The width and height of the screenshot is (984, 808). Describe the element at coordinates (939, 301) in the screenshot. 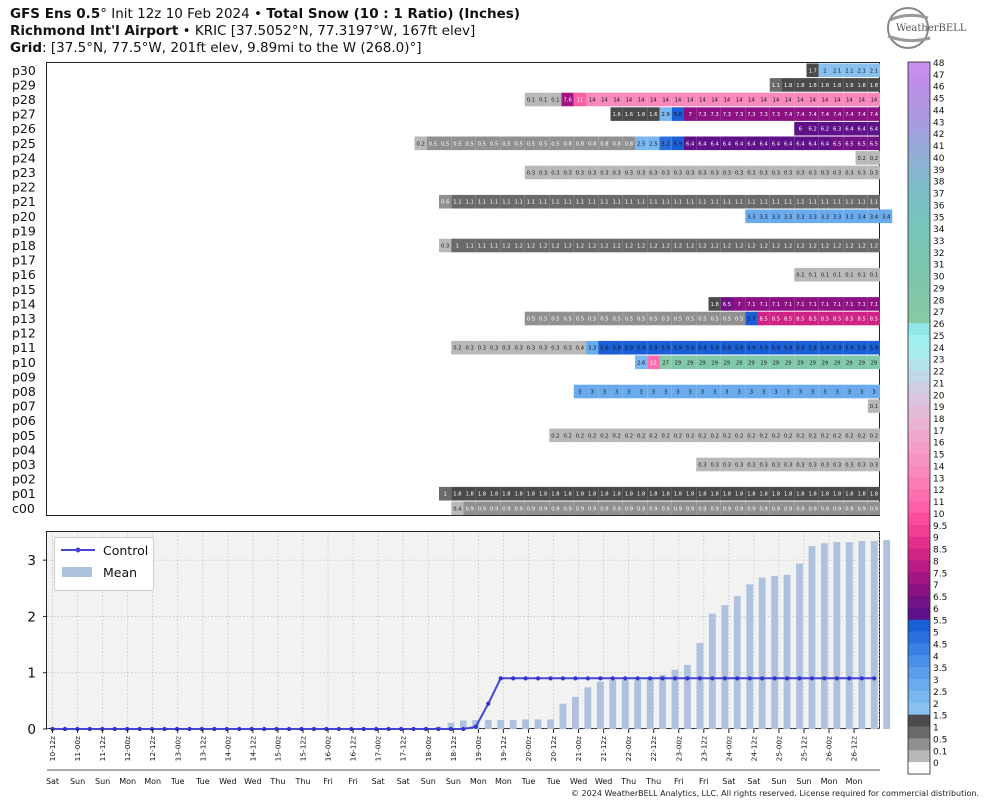

I see `colorbar-label: 28` at that location.